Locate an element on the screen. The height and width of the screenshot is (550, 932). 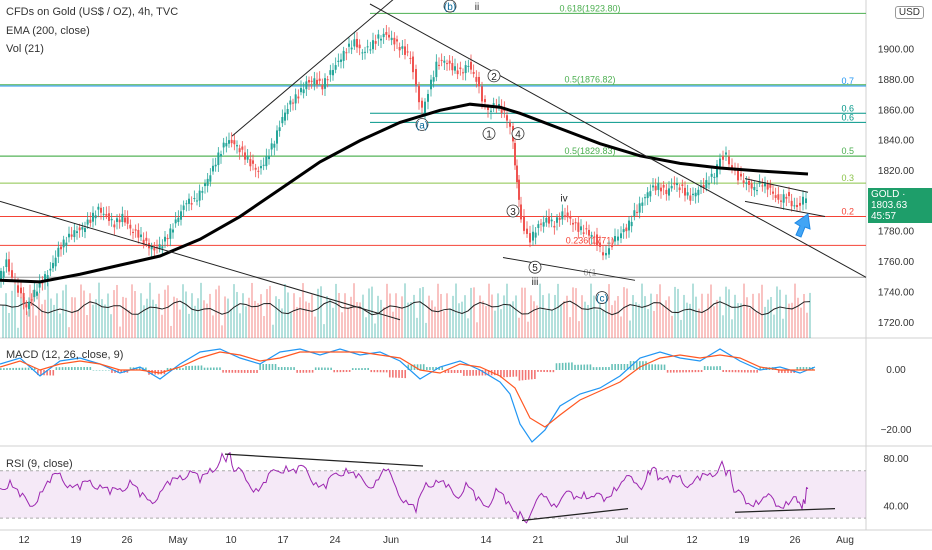
currency-badge: USD is located at coordinates (909, 12).